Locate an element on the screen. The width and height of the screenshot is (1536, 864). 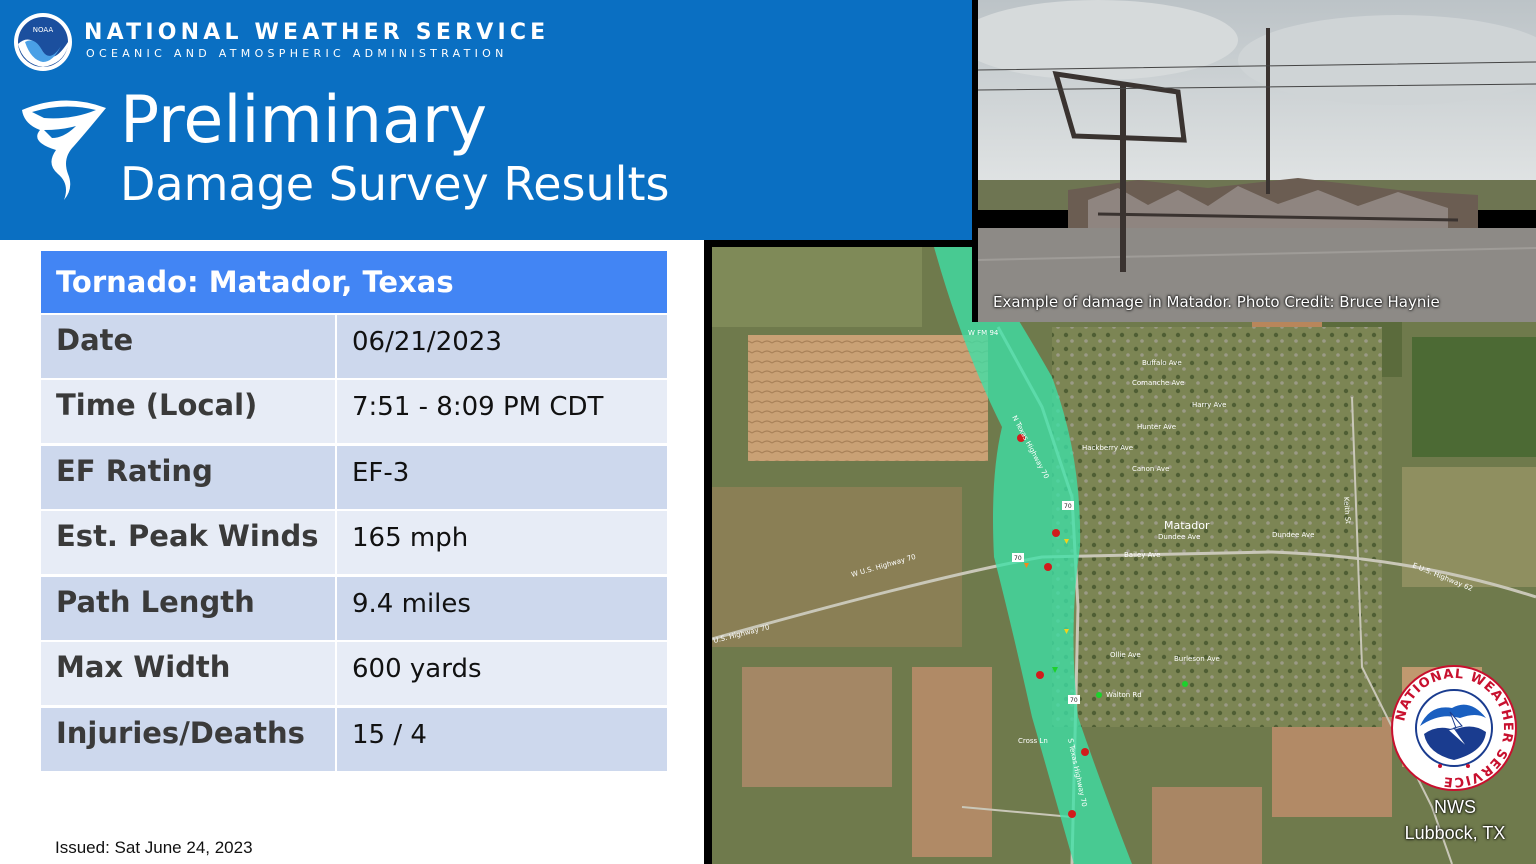
table-row-path-length: Path Length 9.4 miles is located at coordinates (354, 608).